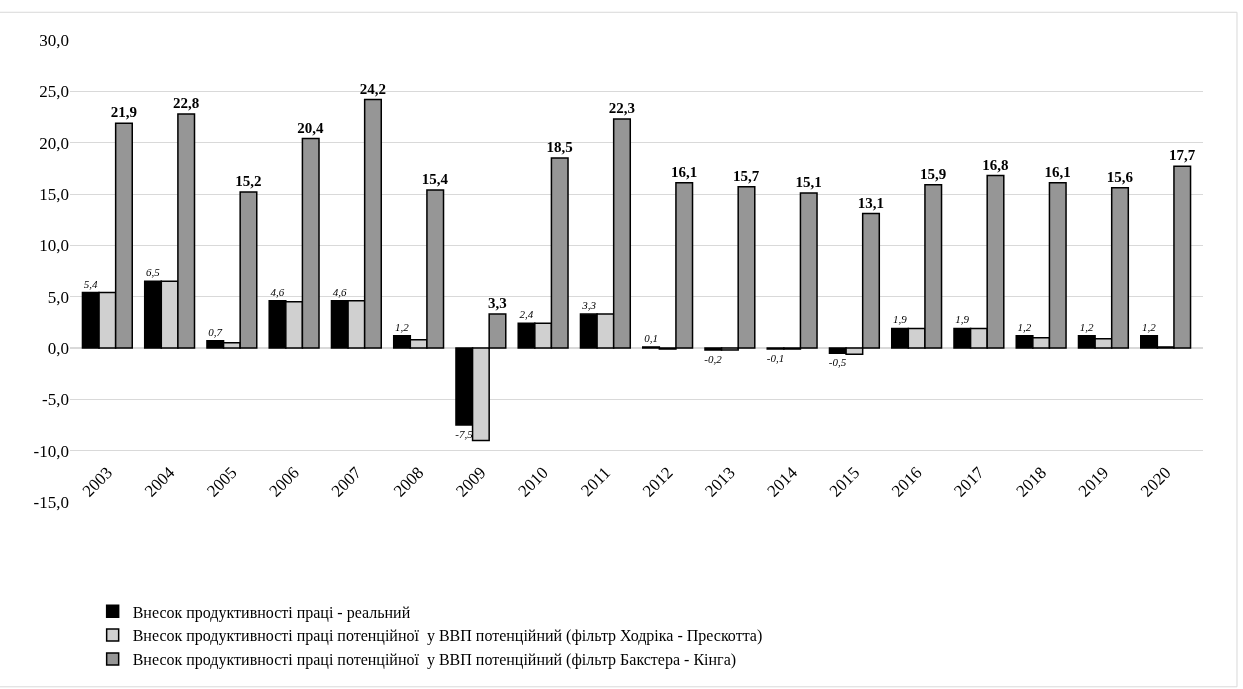 The image size is (1243, 689). What do you see at coordinates (1182, 155) in the screenshot?
I see `data-label: 17,7` at bounding box center [1182, 155].